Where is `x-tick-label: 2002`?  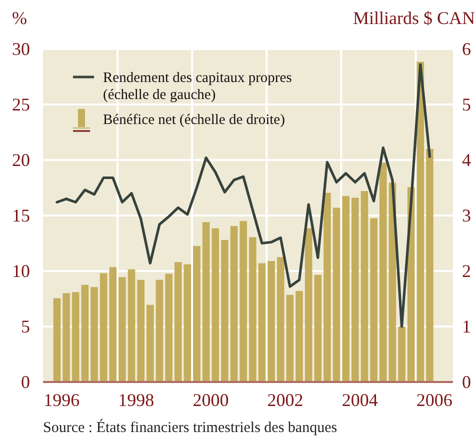 x-tick-label: 2002 is located at coordinates (285, 400).